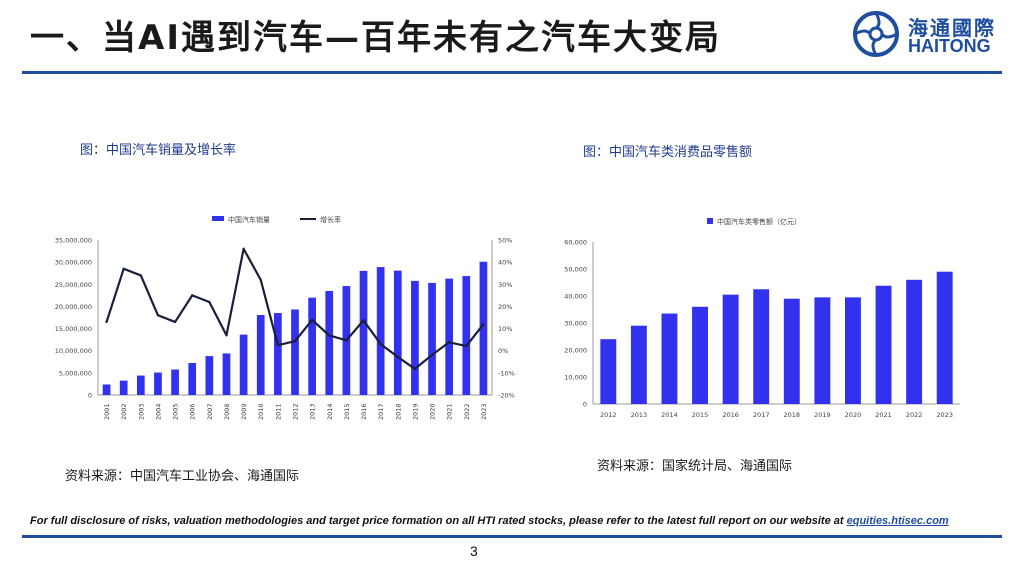 The width and height of the screenshot is (1024, 576). I want to click on x-tick-label: 2004, so click(158, 411).